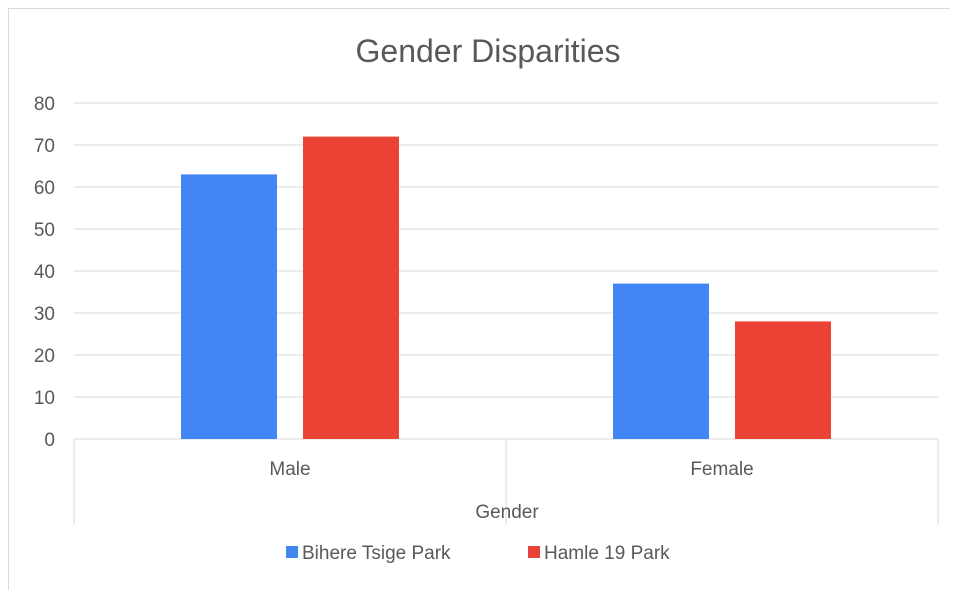 The width and height of the screenshot is (954, 592). Describe the element at coordinates (376, 553) in the screenshot. I see `legend-label-bihere-tsige-park: Bihere Tsige Park` at that location.